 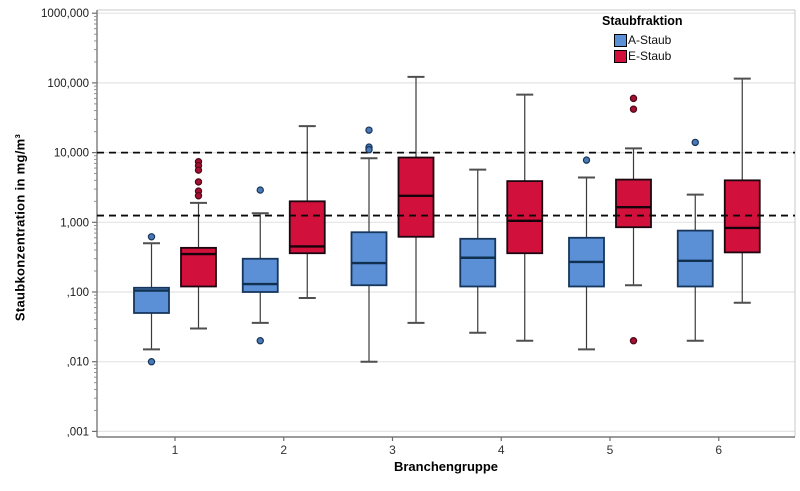 I want to click on y-tick-label: 1000,000, so click(x=65, y=14).